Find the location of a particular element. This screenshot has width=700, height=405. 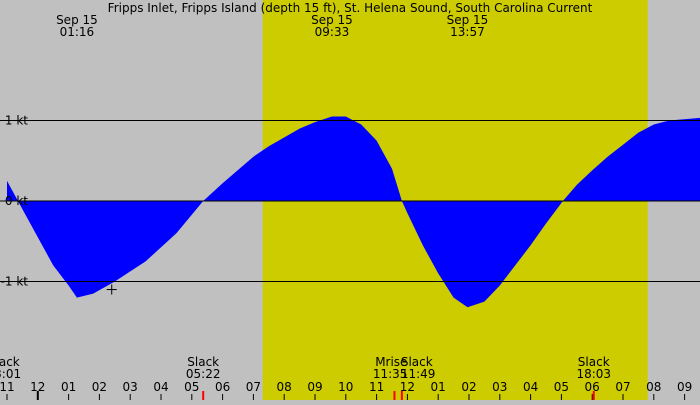

y-axis-label-2: -1 kt is located at coordinates (15, 282).